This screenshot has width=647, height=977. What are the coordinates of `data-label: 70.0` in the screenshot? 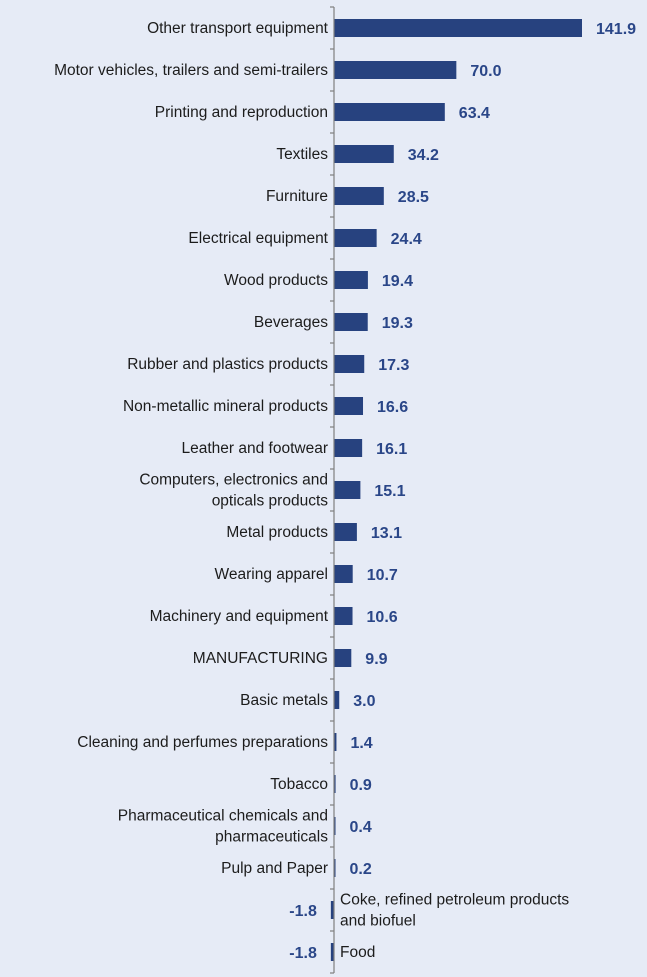 It's located at (485, 71).